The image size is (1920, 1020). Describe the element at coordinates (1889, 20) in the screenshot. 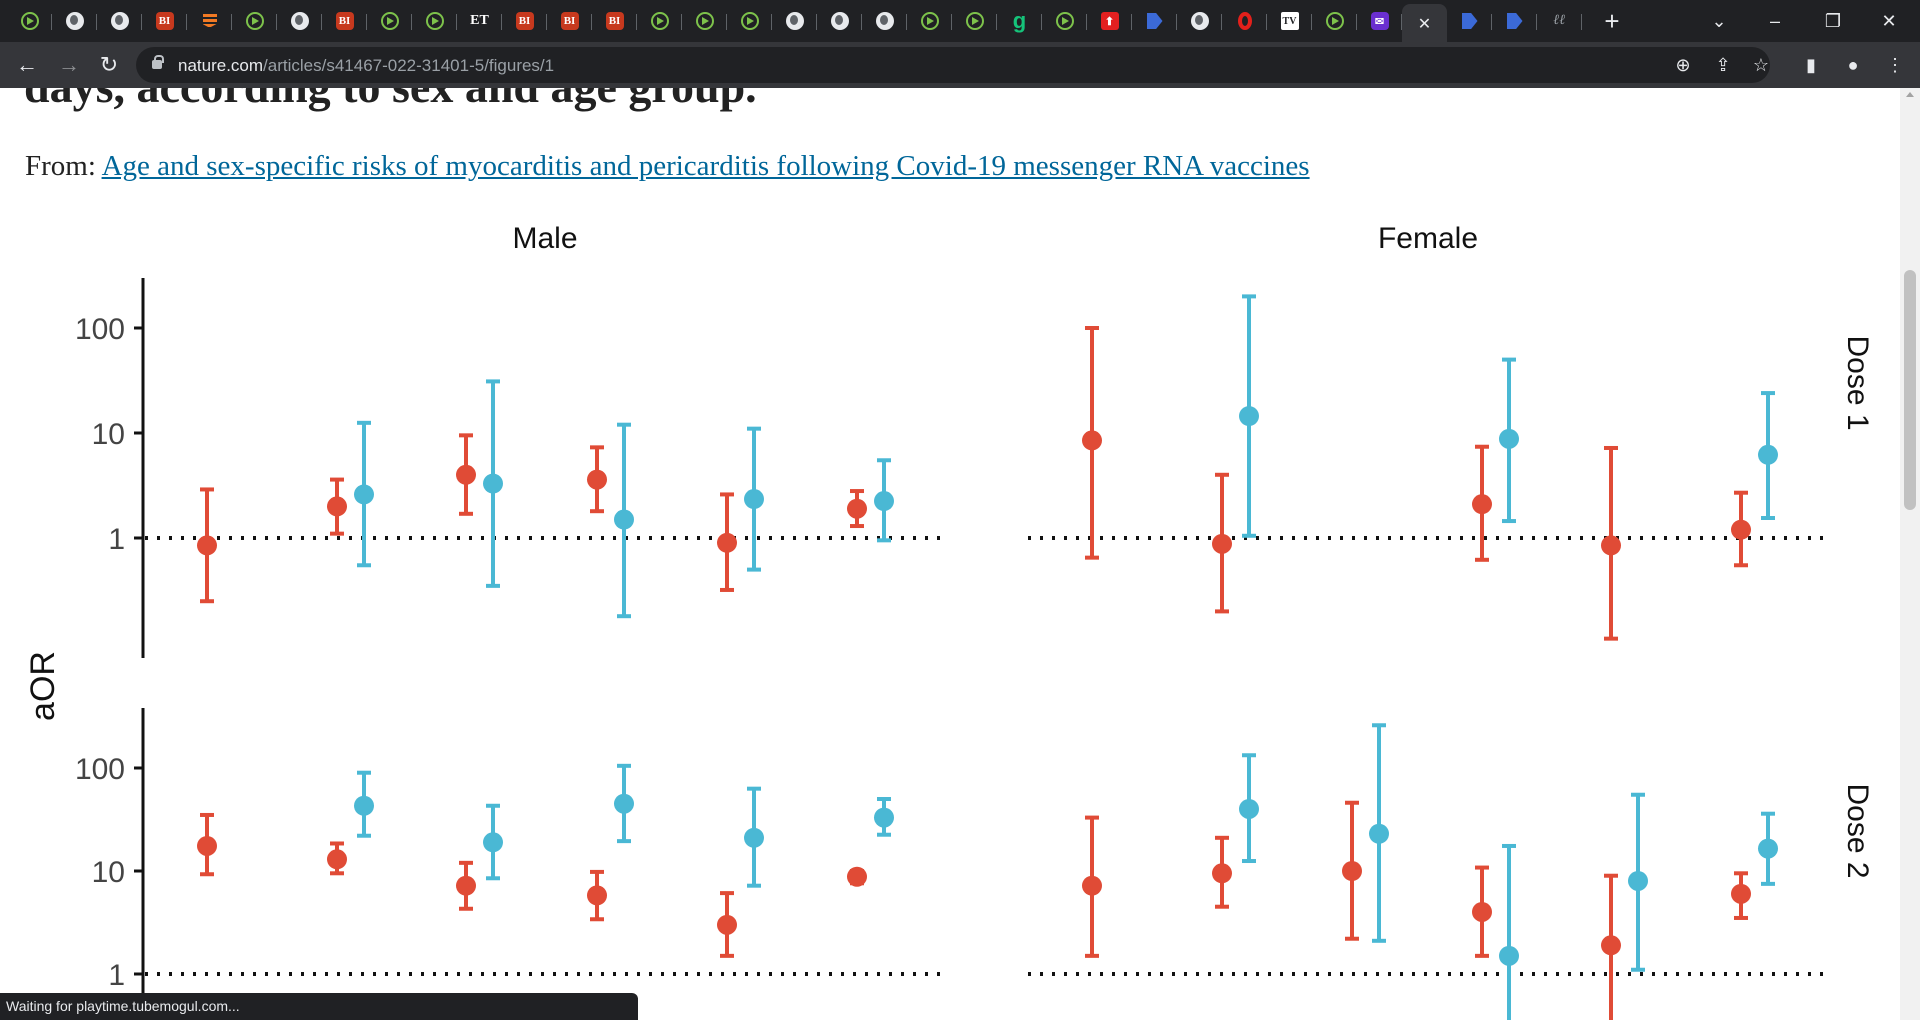

I see `close-window-icon: ✕` at that location.